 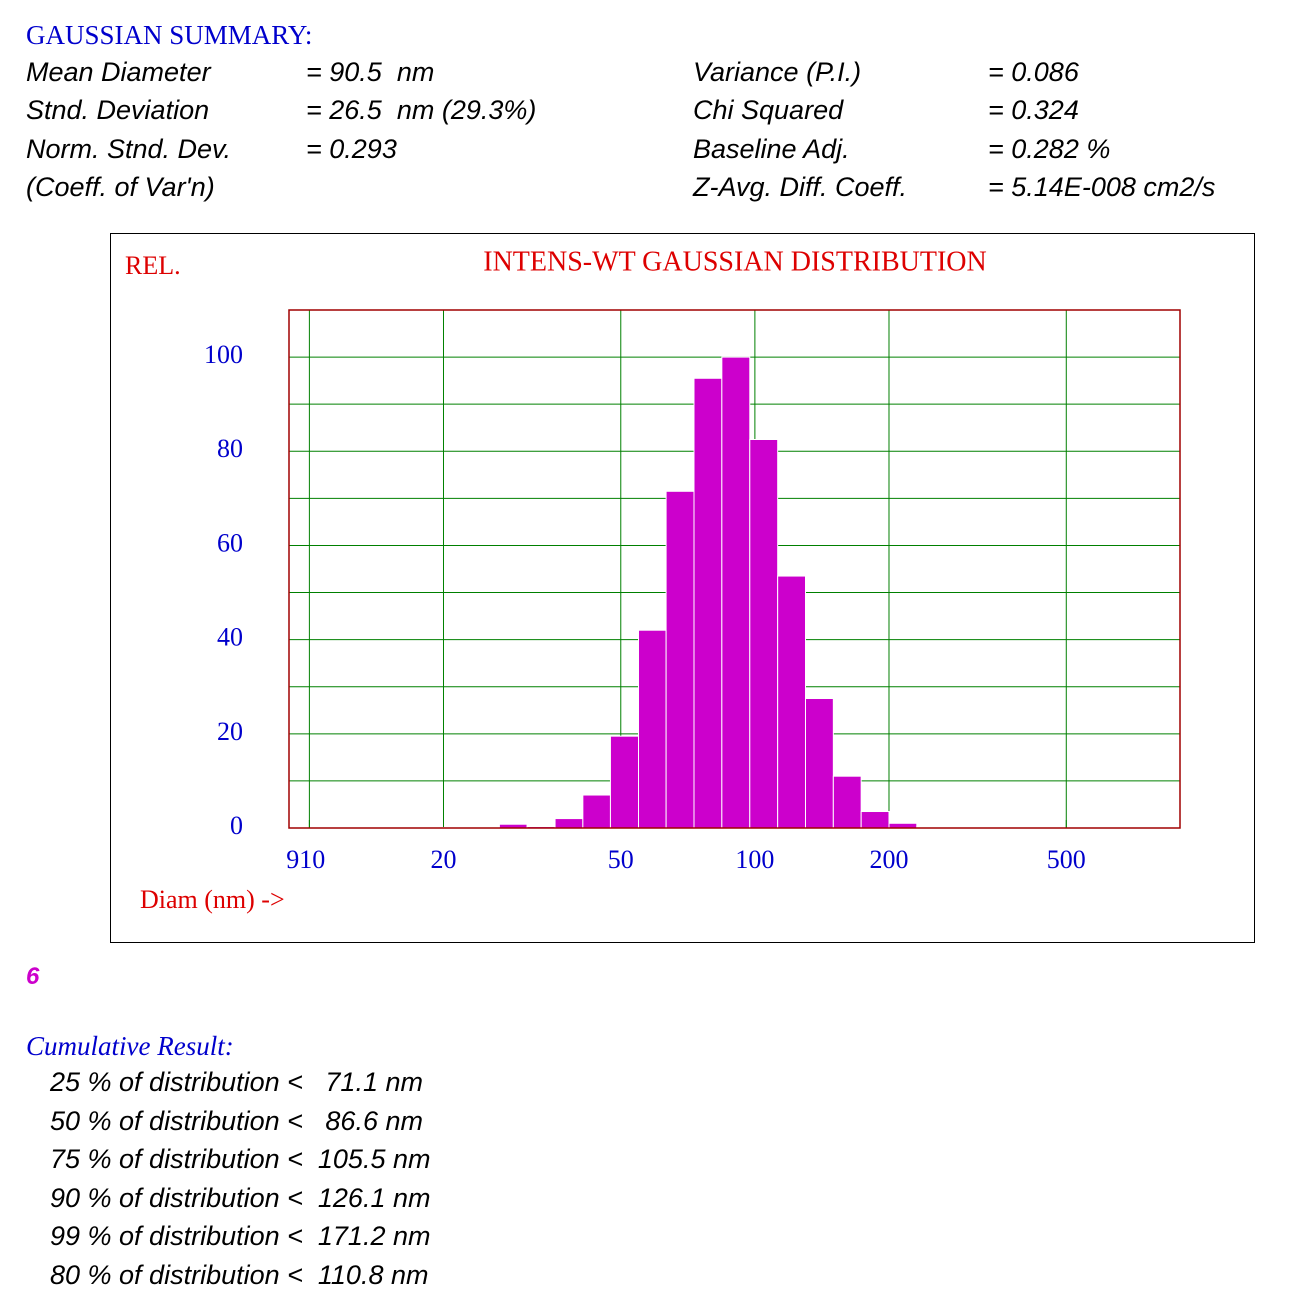 What do you see at coordinates (236, 1082) in the screenshot?
I see `cumulative-row: 25 % of distribution < 71.1 nm` at bounding box center [236, 1082].